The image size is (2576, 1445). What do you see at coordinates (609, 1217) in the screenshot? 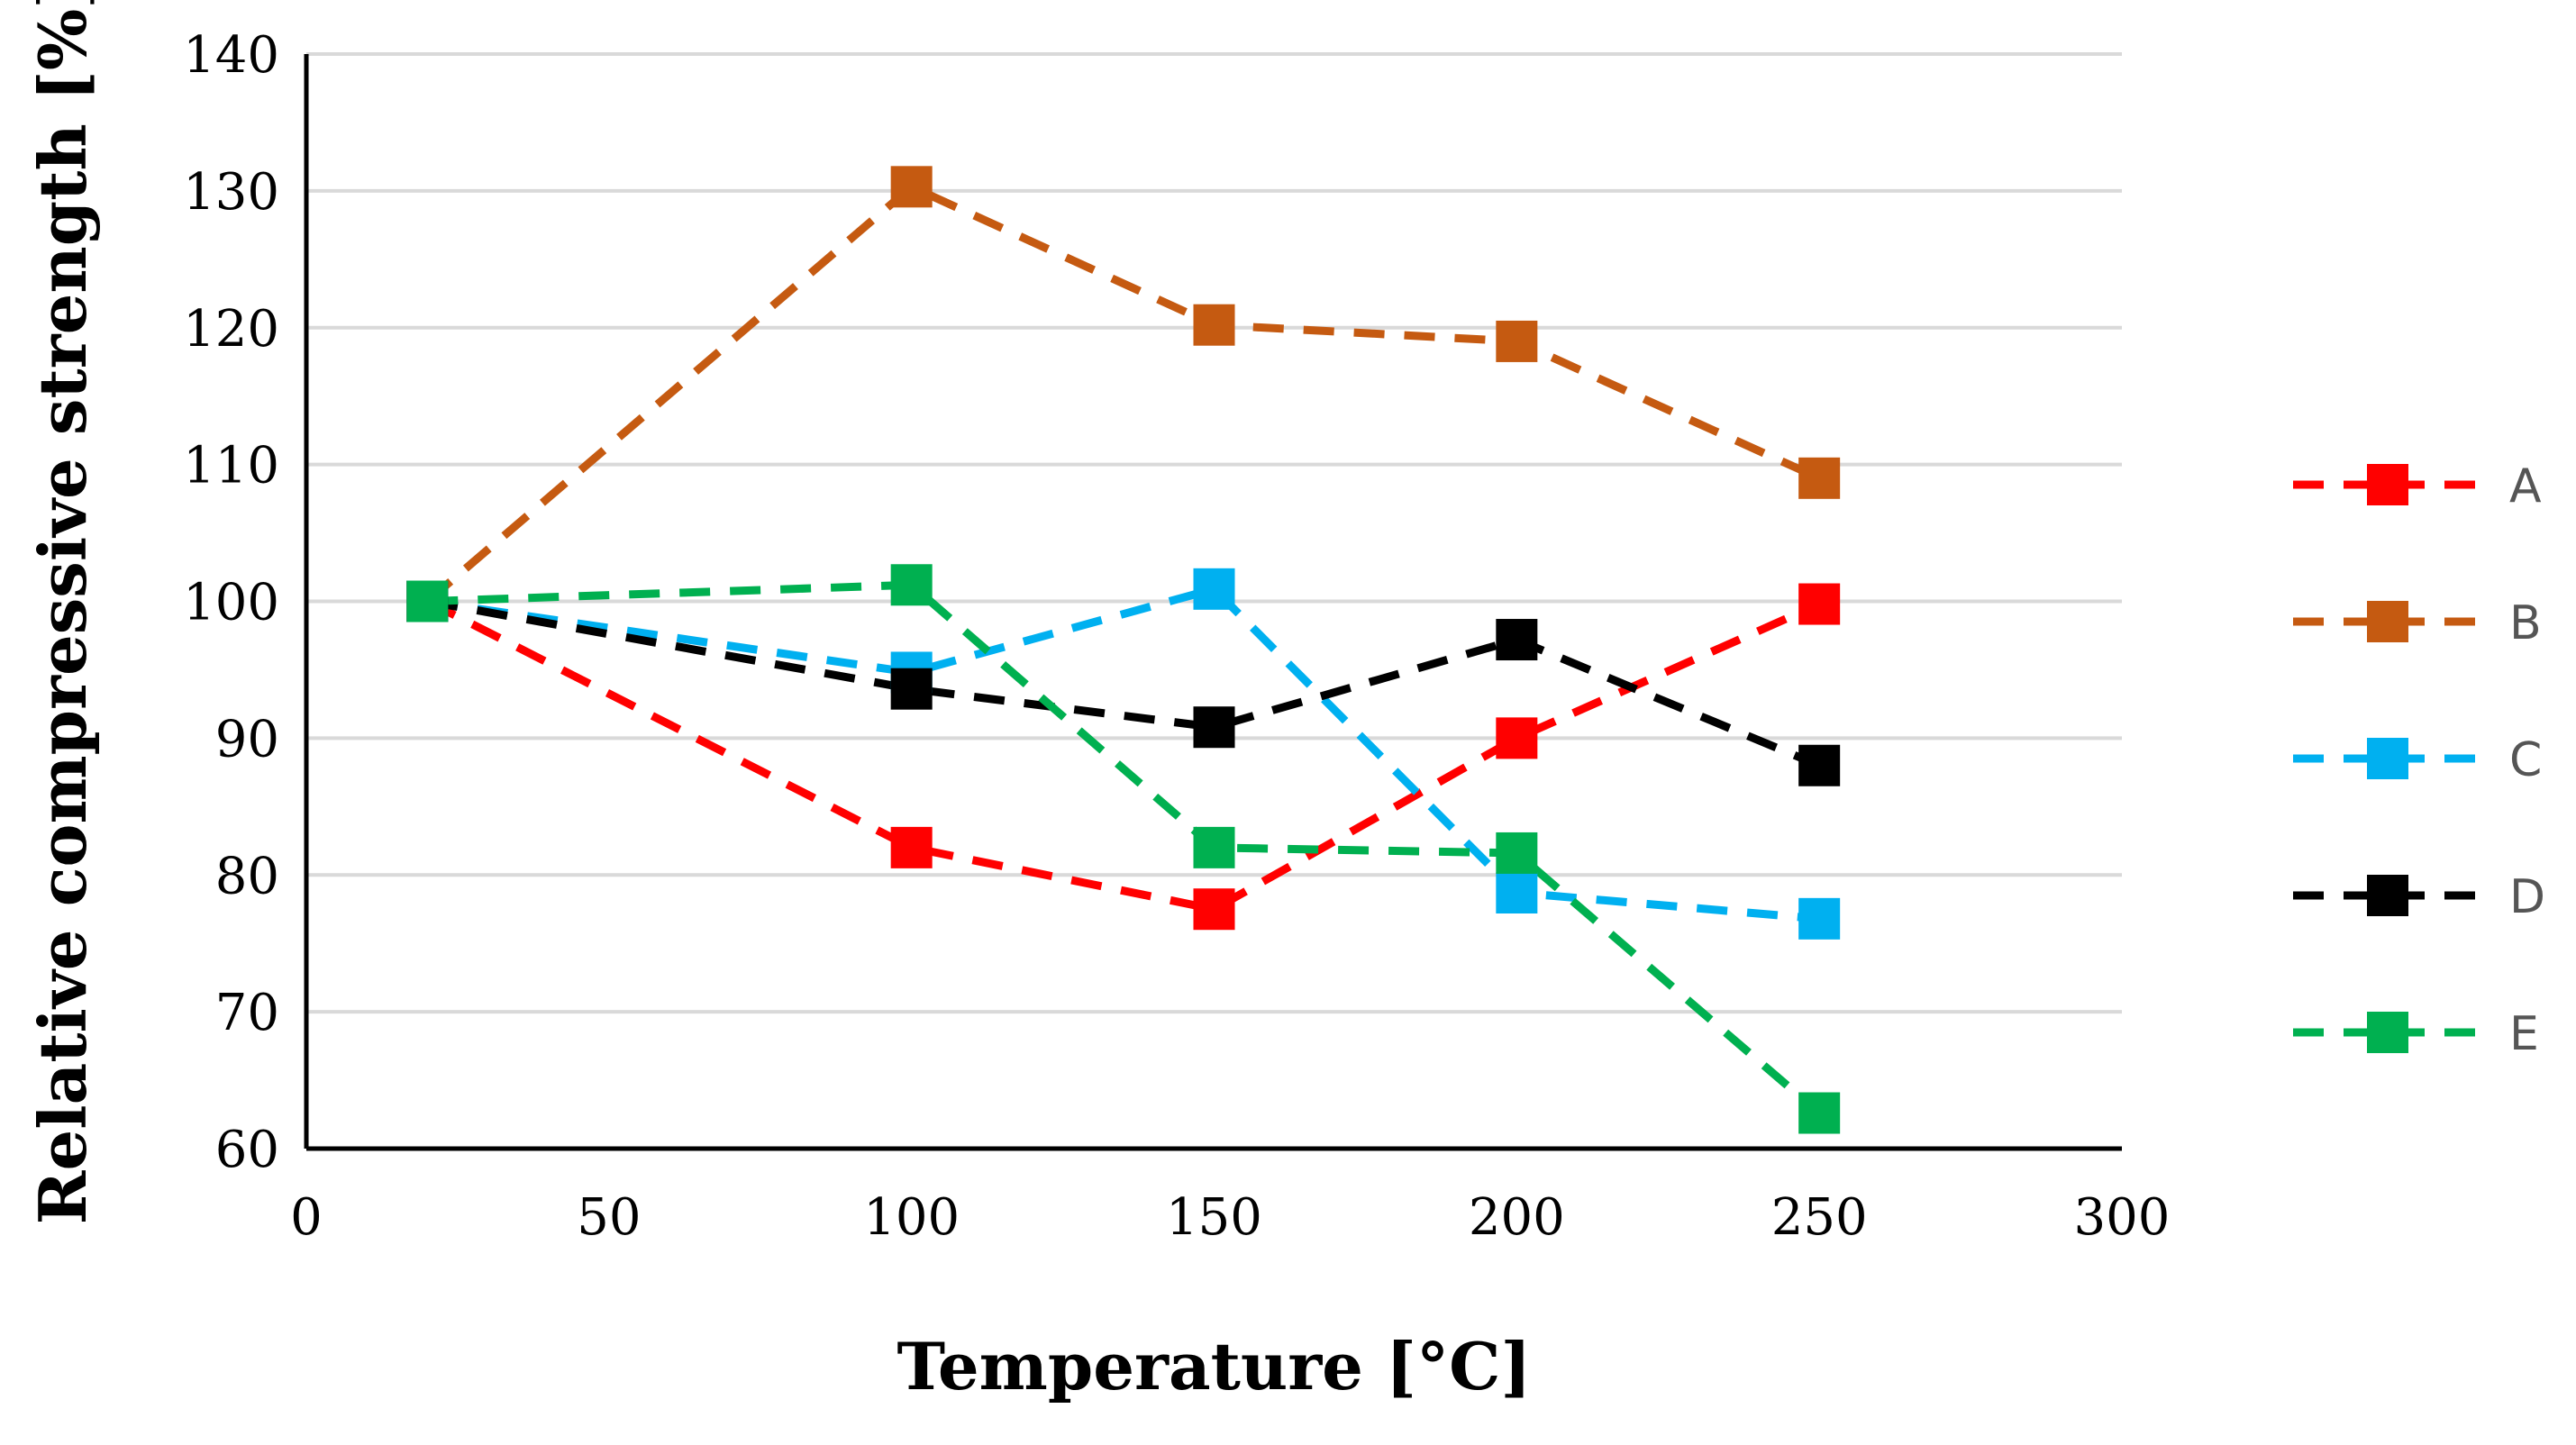
I see `x-tick-label: 50` at bounding box center [609, 1217].